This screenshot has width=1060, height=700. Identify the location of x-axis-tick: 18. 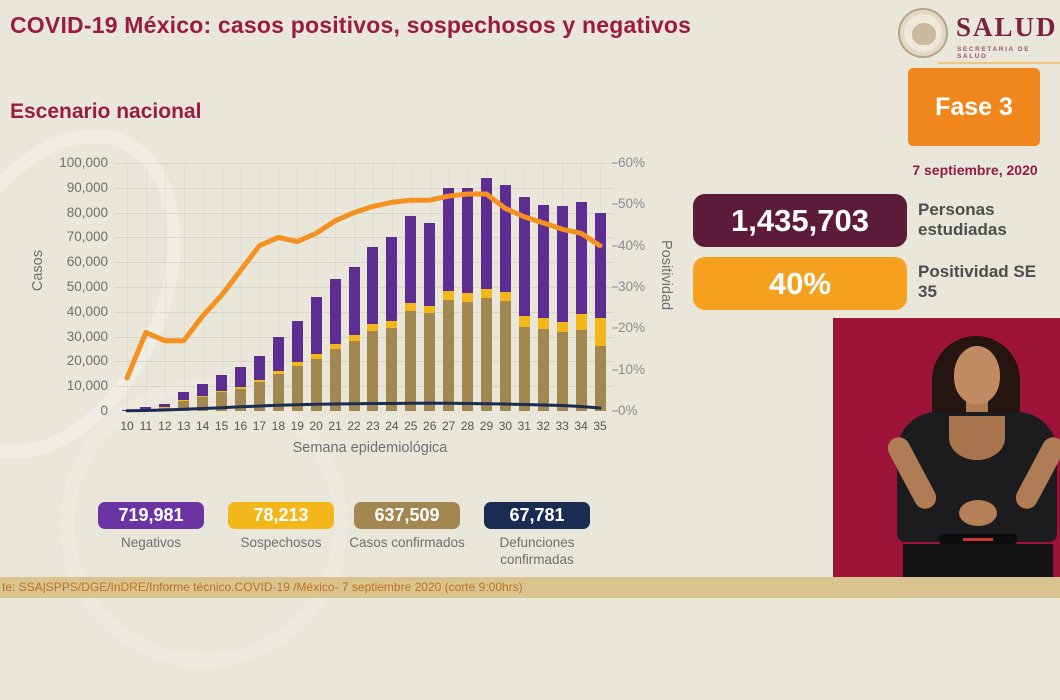
(278, 426).